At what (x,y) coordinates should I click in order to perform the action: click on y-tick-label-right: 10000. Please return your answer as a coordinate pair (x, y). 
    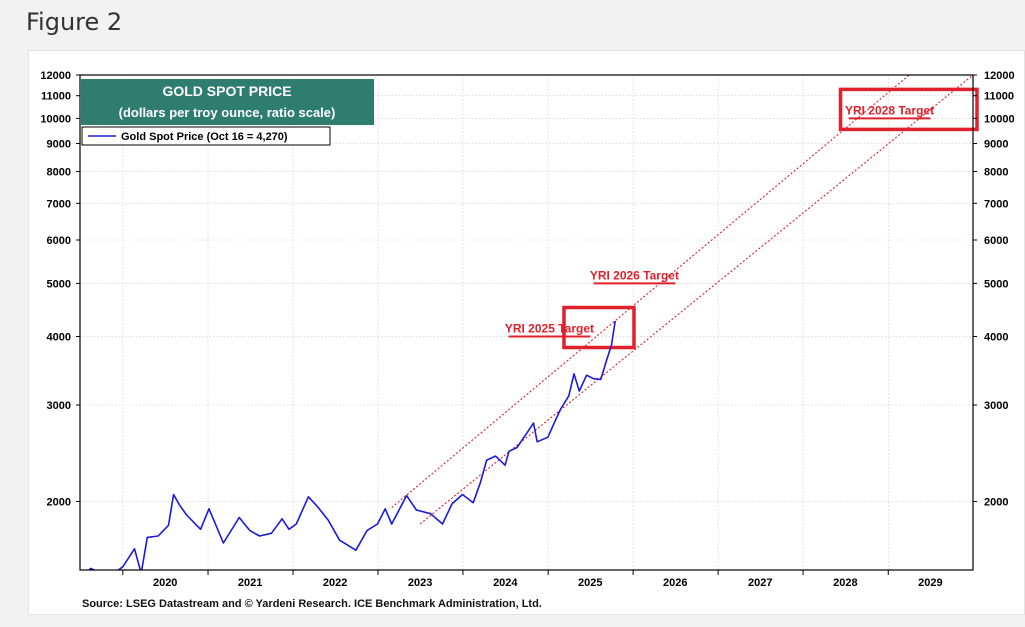
    Looking at the image, I should click on (999, 119).